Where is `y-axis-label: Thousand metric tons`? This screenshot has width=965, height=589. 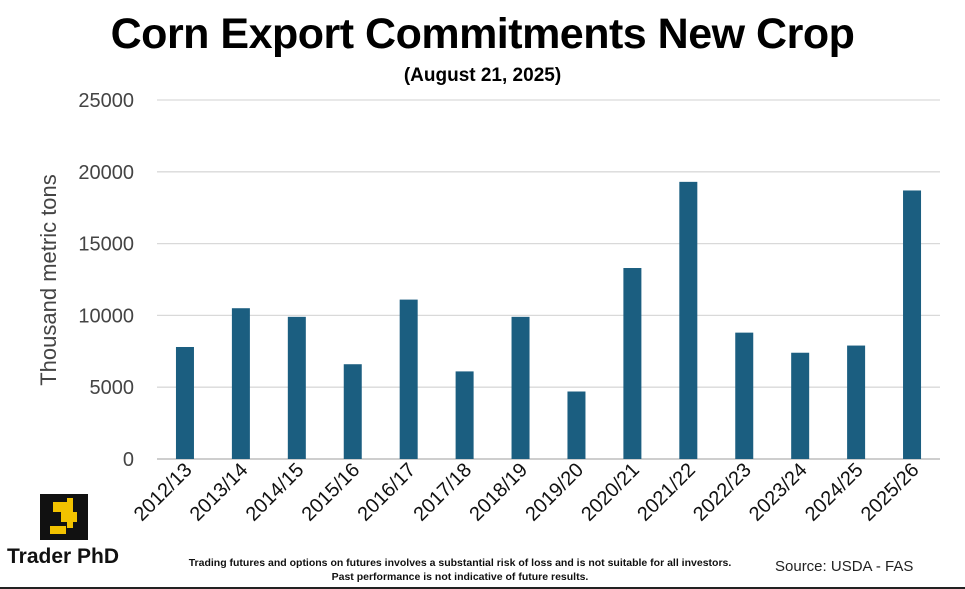
y-axis-label: Thousand metric tons is located at coordinates (48, 280).